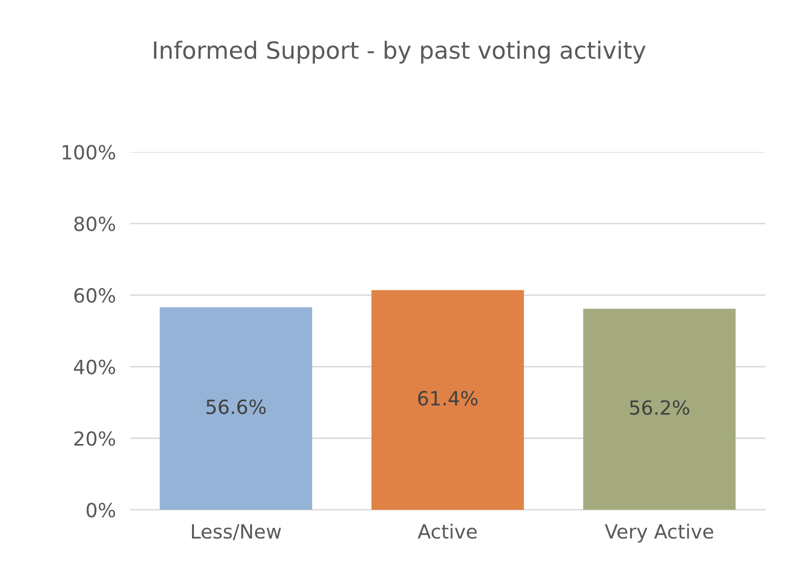 This screenshot has width=798, height=580. I want to click on y-tick-label: 80%, so click(95, 224).